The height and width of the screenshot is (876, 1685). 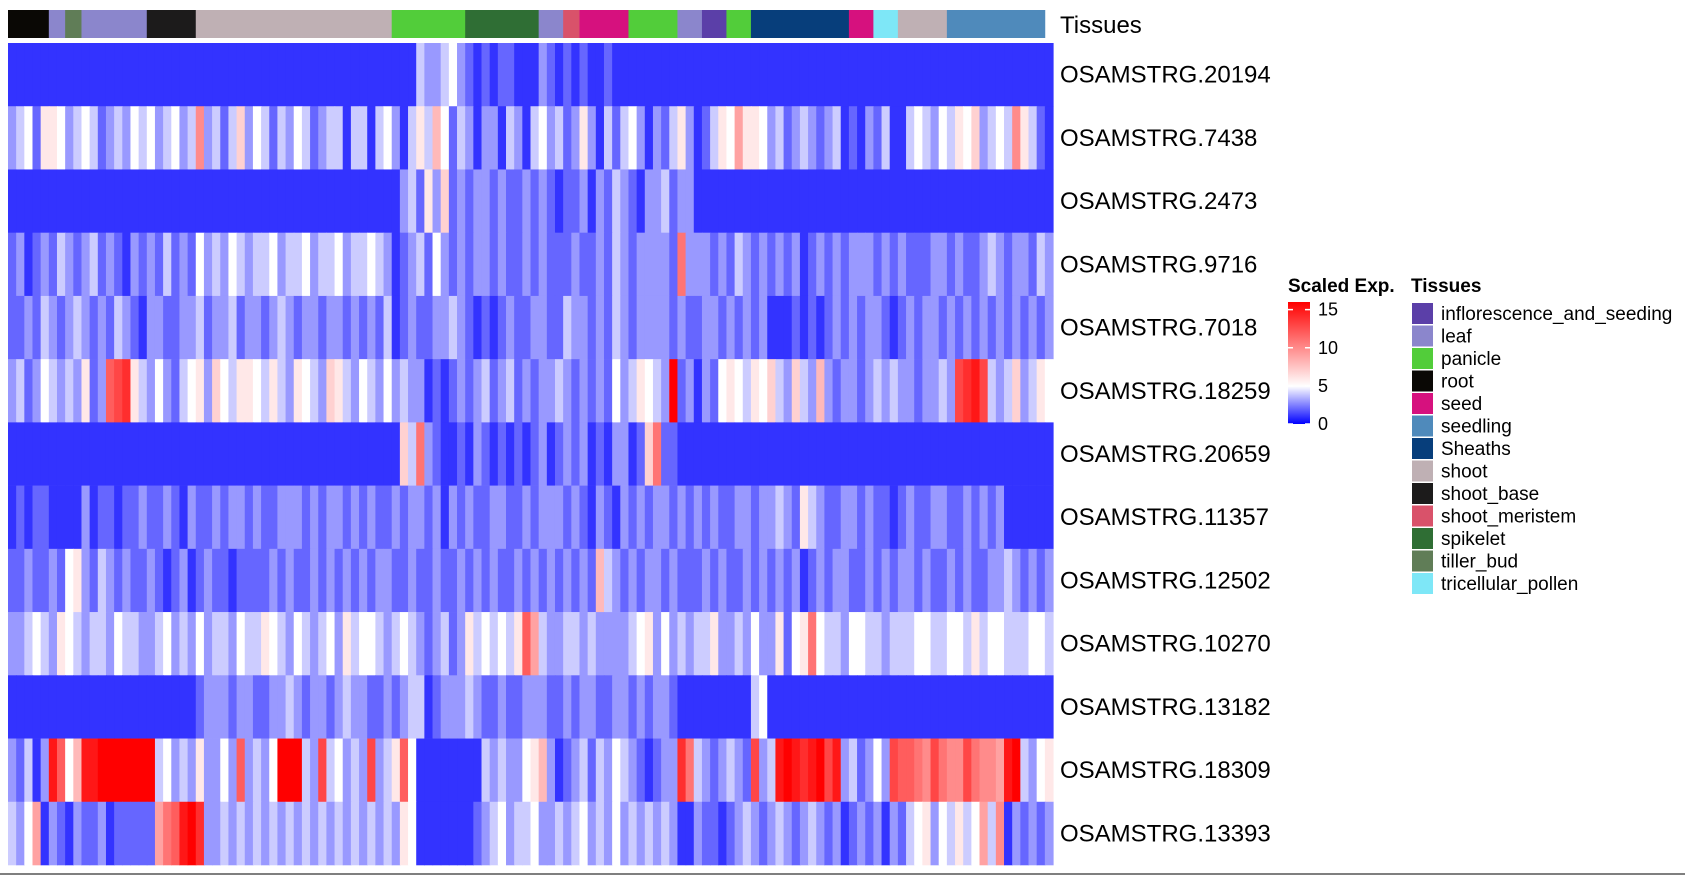 I want to click on legend-label: panicle, so click(x=1471, y=359).